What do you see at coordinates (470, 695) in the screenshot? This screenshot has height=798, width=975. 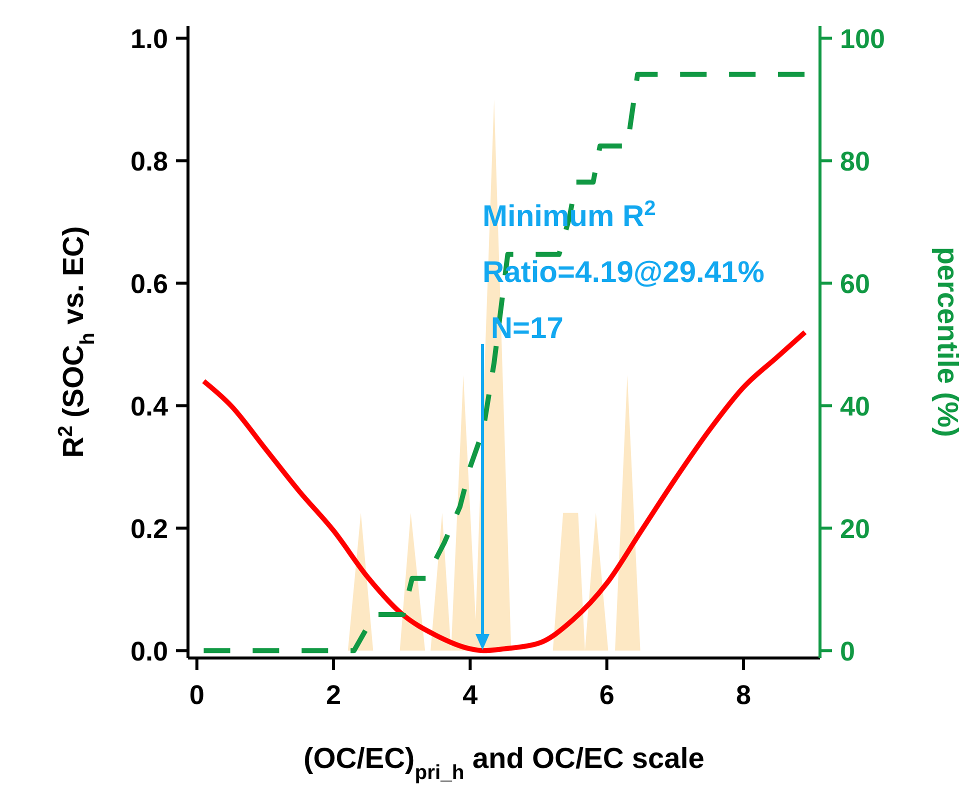 I see `x-tick-label: 4` at bounding box center [470, 695].